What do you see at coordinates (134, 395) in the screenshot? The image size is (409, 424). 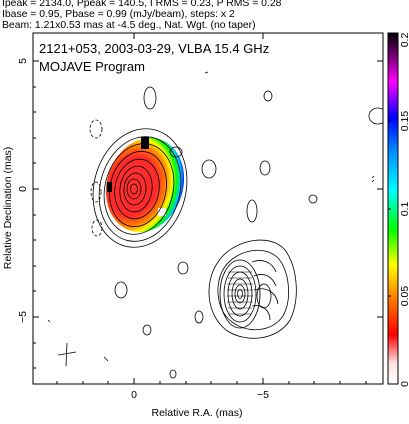 I see `x-tick-label: 0` at bounding box center [134, 395].